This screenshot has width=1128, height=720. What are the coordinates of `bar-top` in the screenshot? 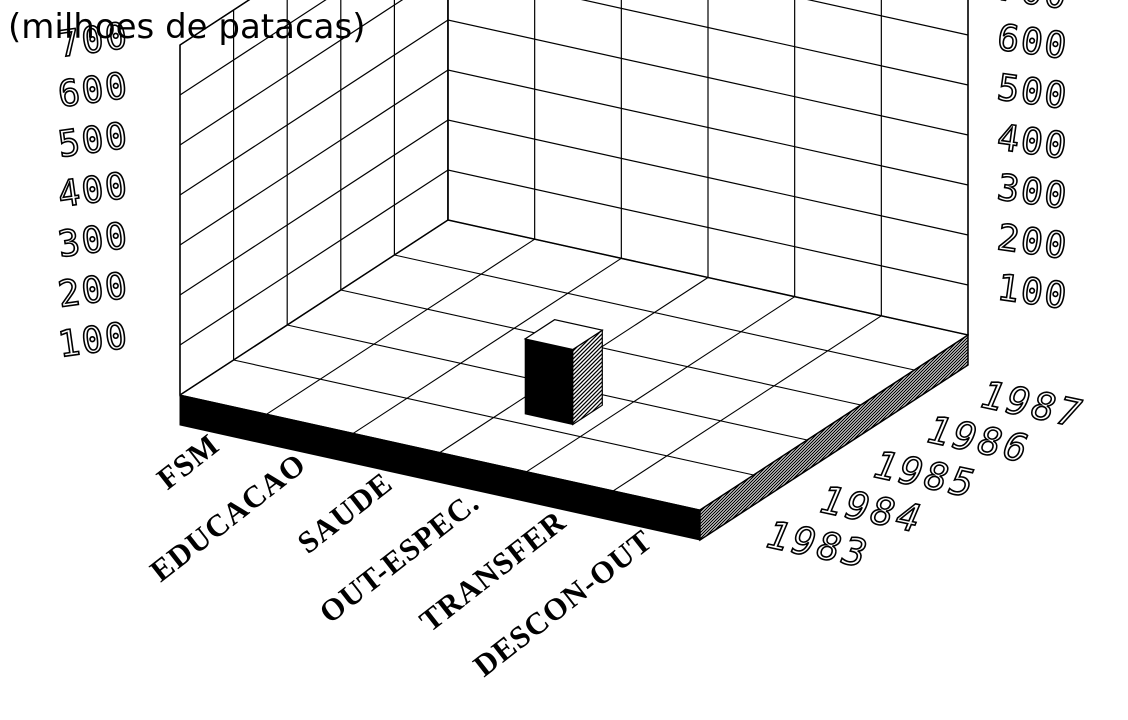 It's located at (563, 335).